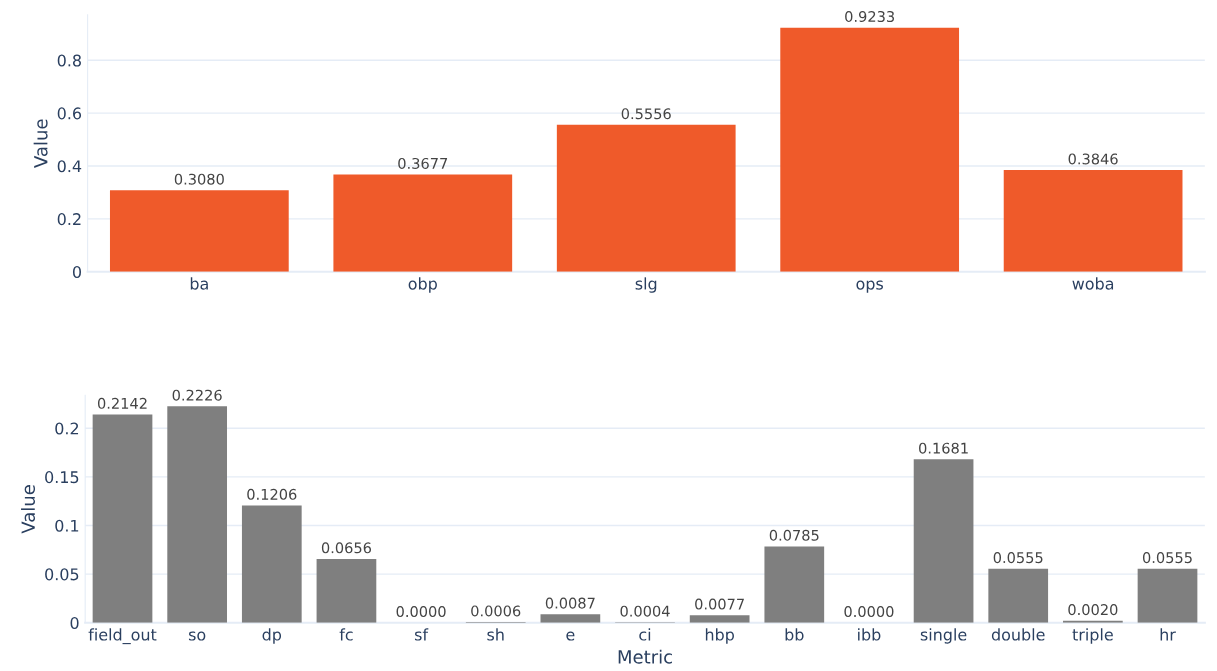  I want to click on y-tick-label: 0.8, so click(69, 60).